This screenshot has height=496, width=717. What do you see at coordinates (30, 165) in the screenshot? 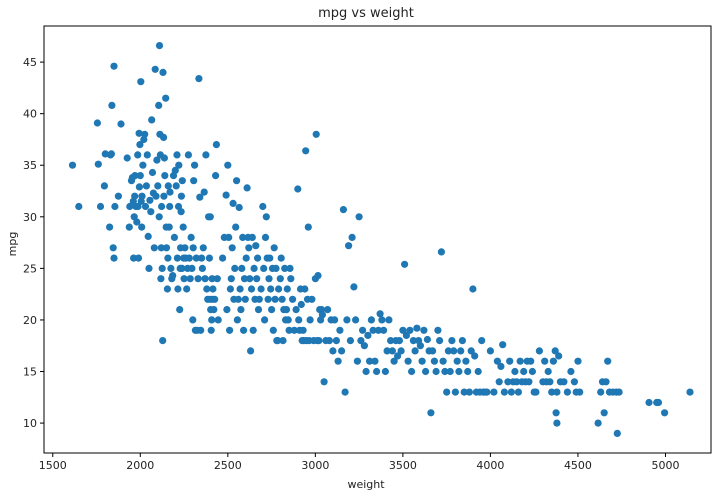
I see `y-tick-label: 35` at bounding box center [30, 165].